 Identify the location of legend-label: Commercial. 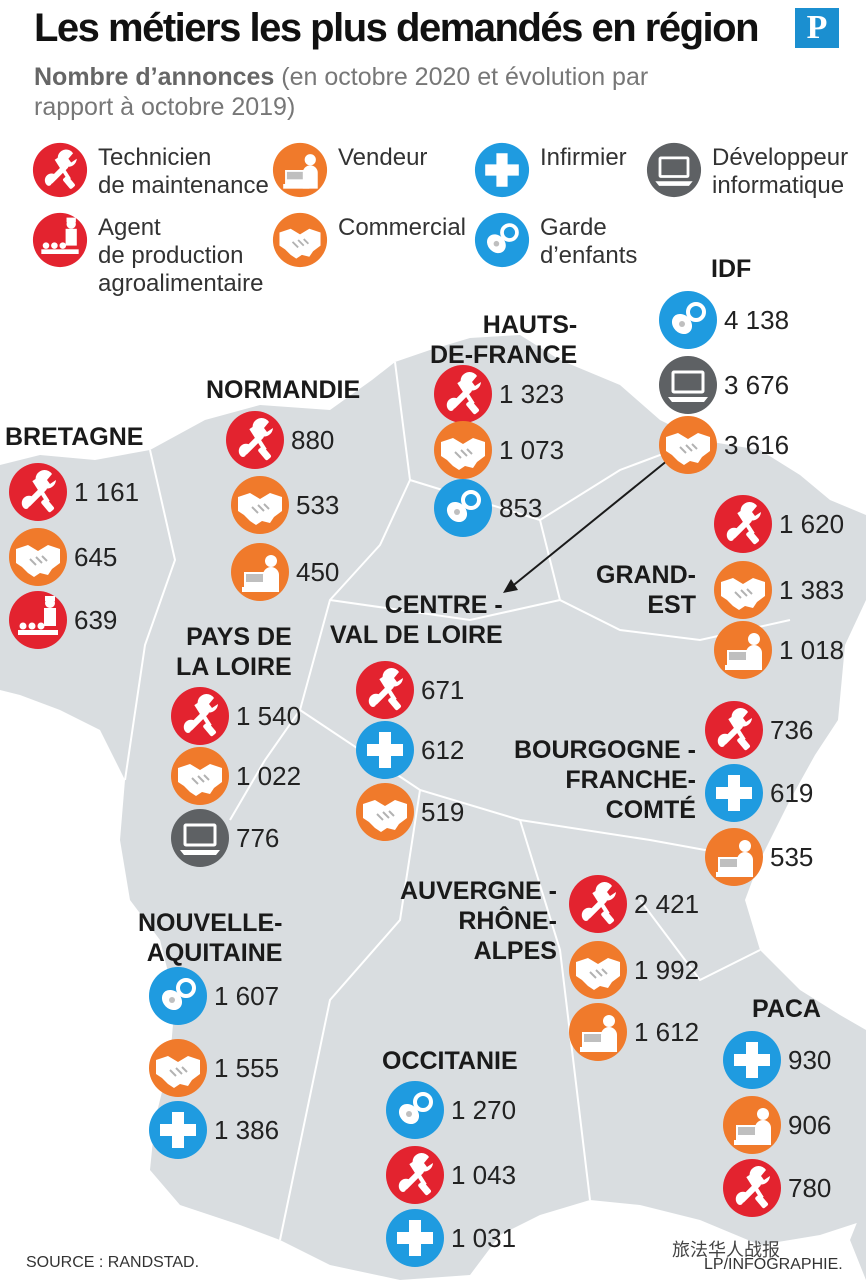
(402, 227).